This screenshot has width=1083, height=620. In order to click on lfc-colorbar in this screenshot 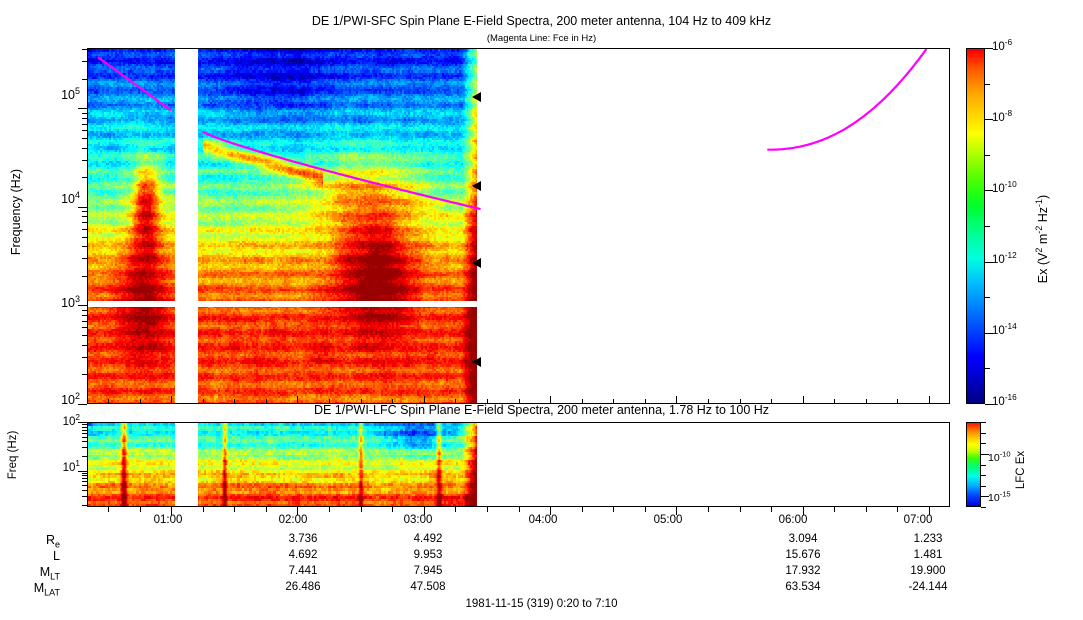, I will do `click(973, 464)`.